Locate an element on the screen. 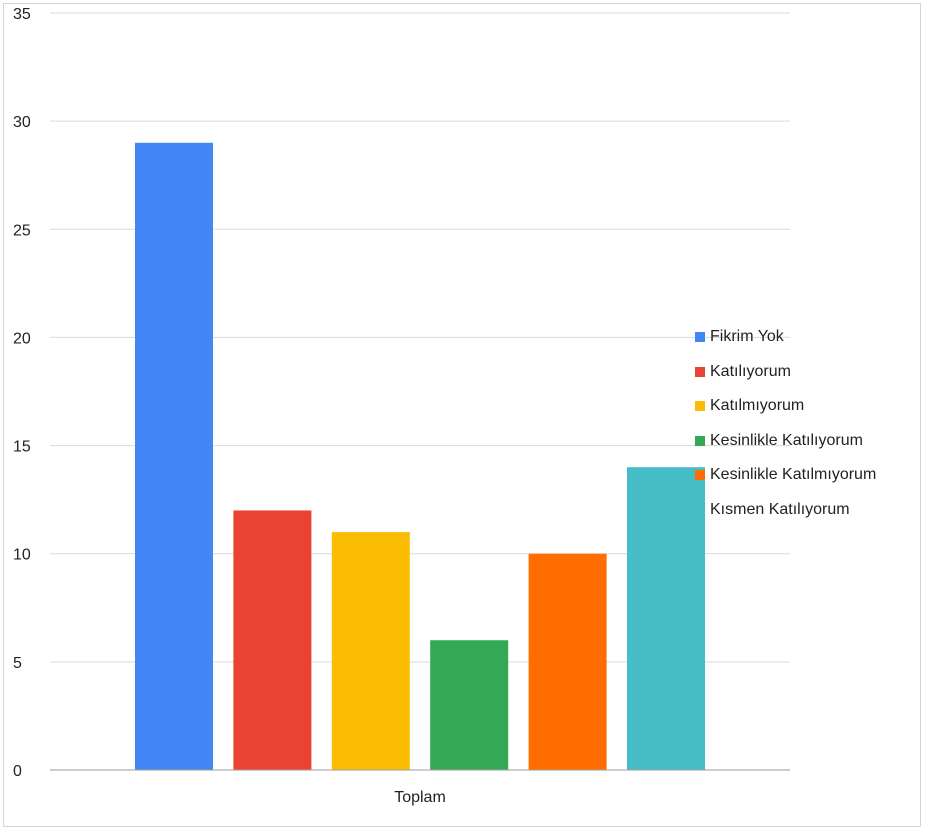  legend-label: Katılıyorum is located at coordinates (750, 371).